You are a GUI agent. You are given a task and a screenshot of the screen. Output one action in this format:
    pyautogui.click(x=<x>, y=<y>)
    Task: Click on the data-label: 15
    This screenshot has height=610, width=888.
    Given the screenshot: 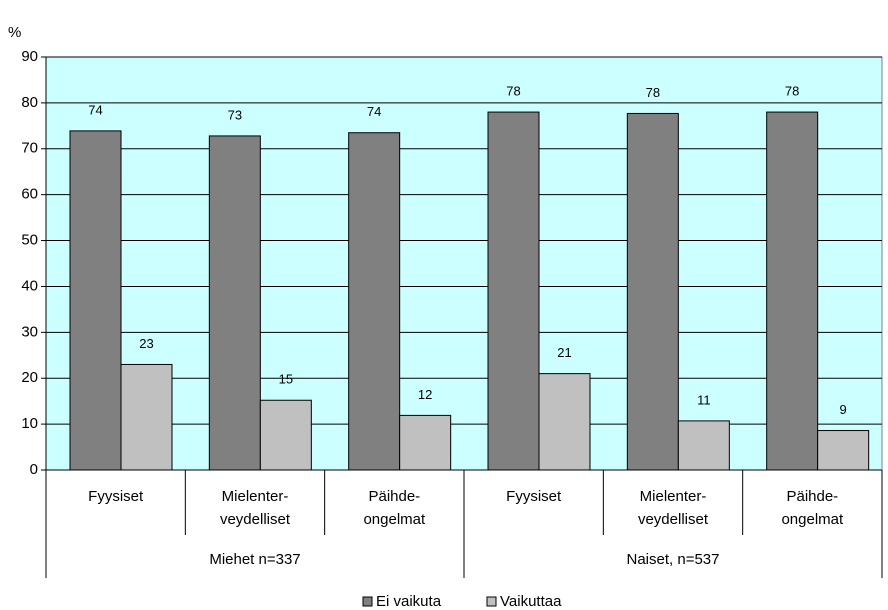 What is the action you would take?
    pyautogui.click(x=286, y=379)
    